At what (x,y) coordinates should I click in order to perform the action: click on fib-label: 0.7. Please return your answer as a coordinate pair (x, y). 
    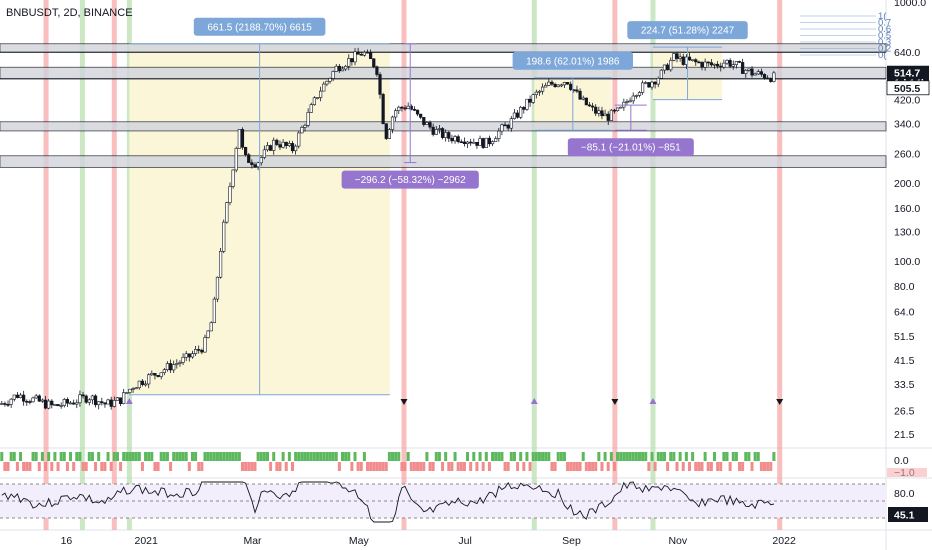
    Looking at the image, I should click on (884, 23).